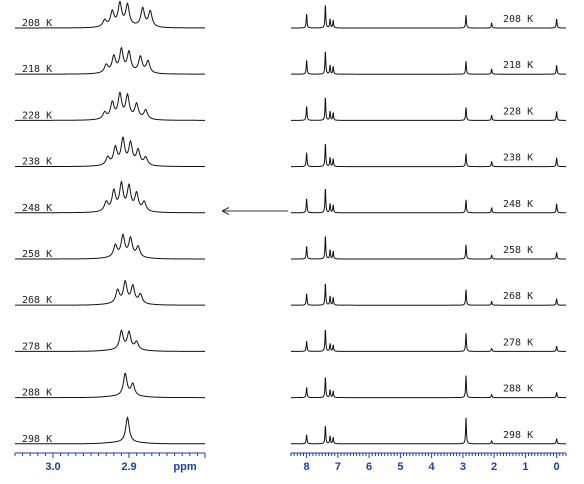  Describe the element at coordinates (110, 246) in the screenshot. I see `left-trace-258K` at that location.